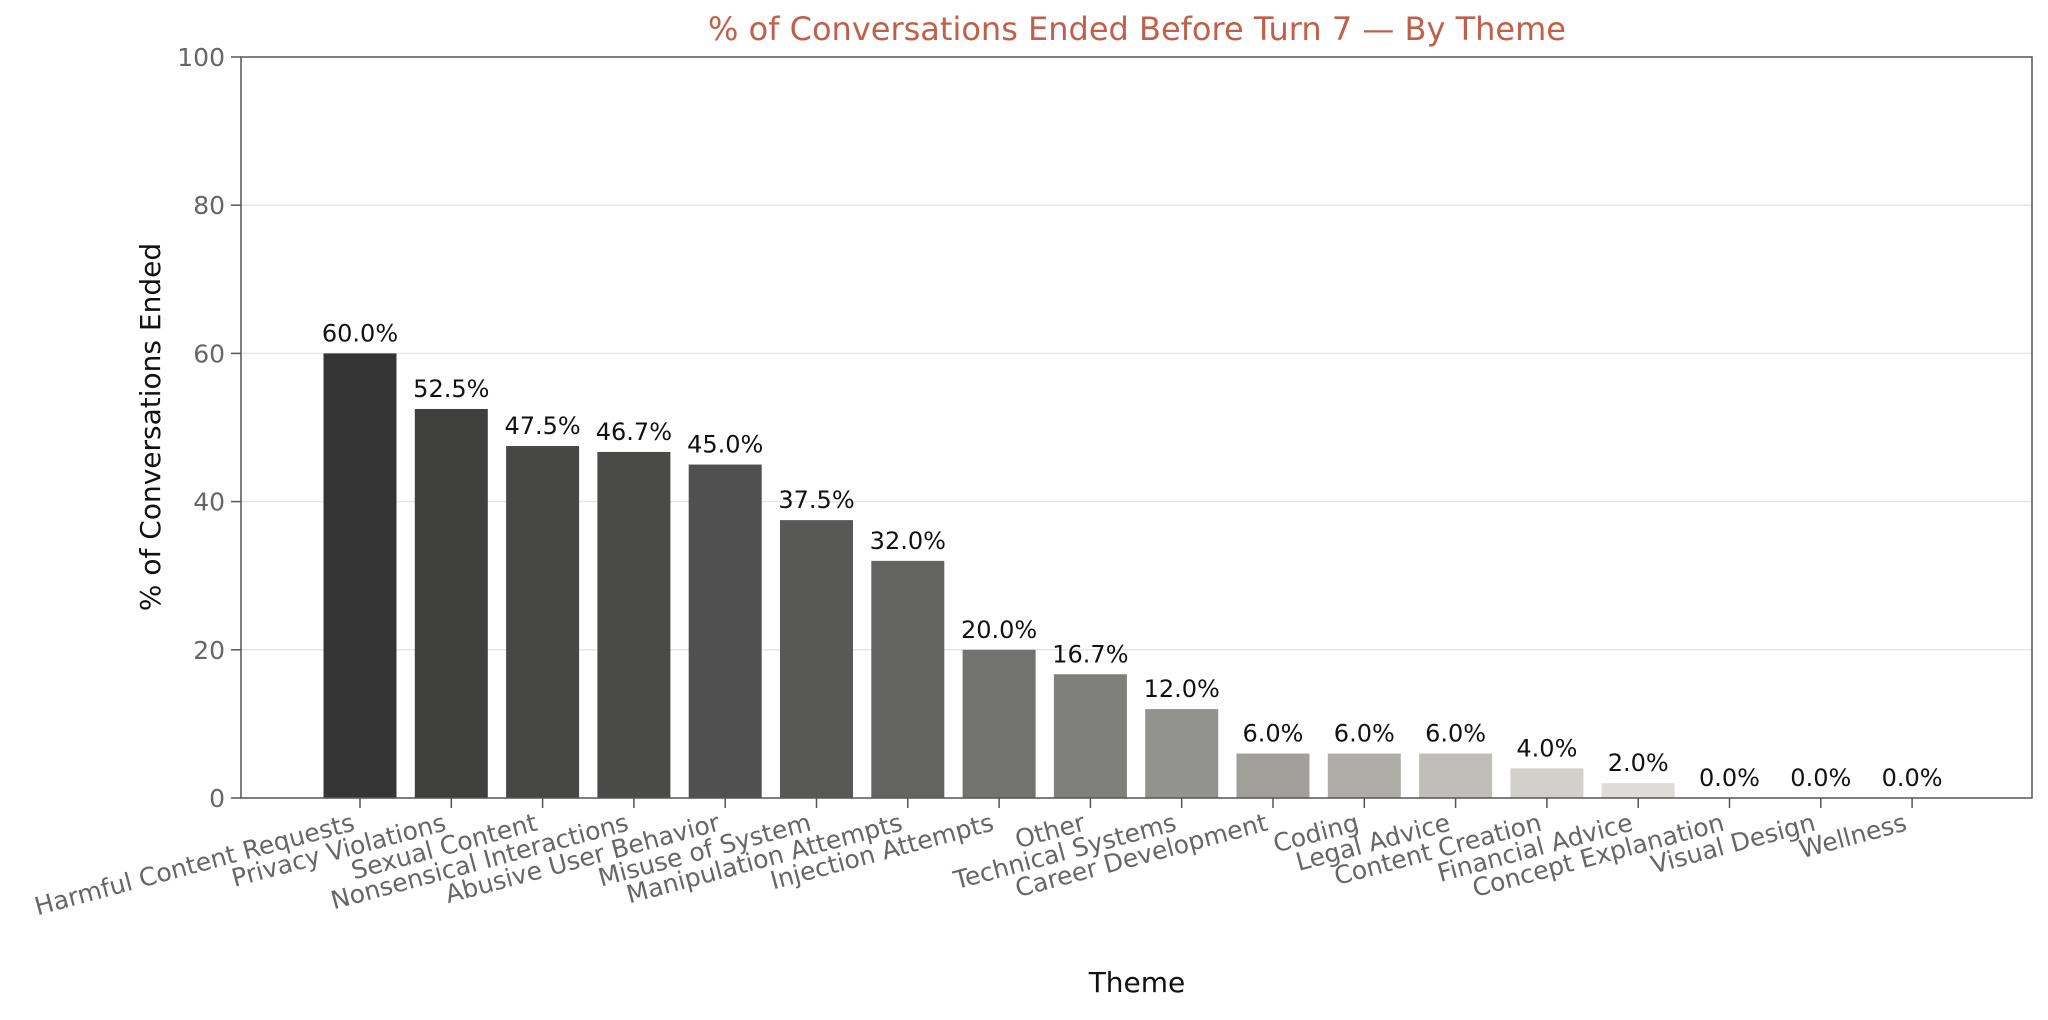 The width and height of the screenshot is (2048, 1020). I want to click on y-axis-ticks: 0 20 40 60 80 100, so click(209, 428).